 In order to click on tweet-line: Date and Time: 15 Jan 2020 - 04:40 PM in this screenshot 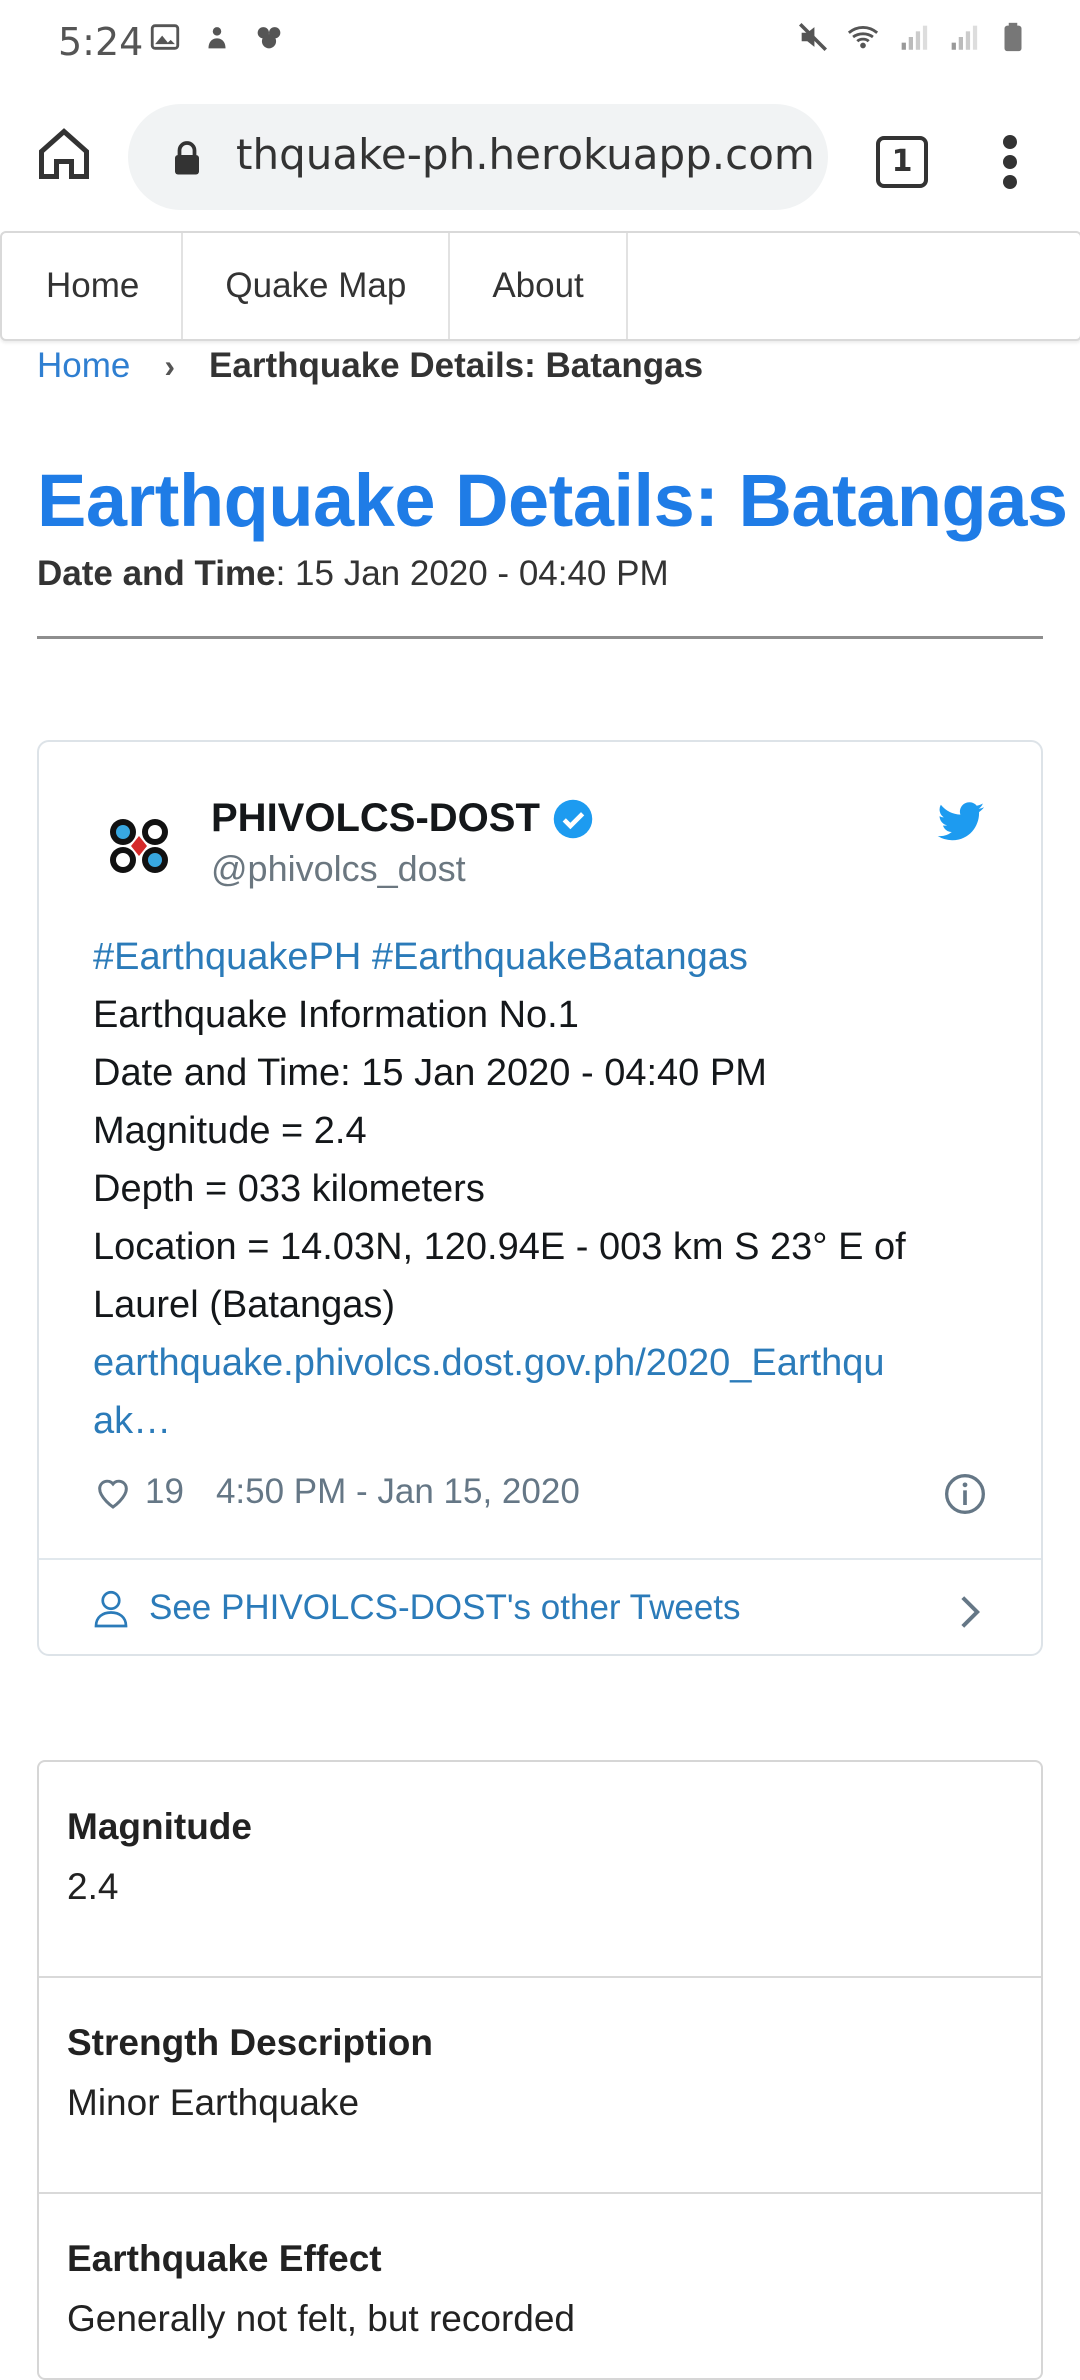, I will do `click(430, 1073)`.